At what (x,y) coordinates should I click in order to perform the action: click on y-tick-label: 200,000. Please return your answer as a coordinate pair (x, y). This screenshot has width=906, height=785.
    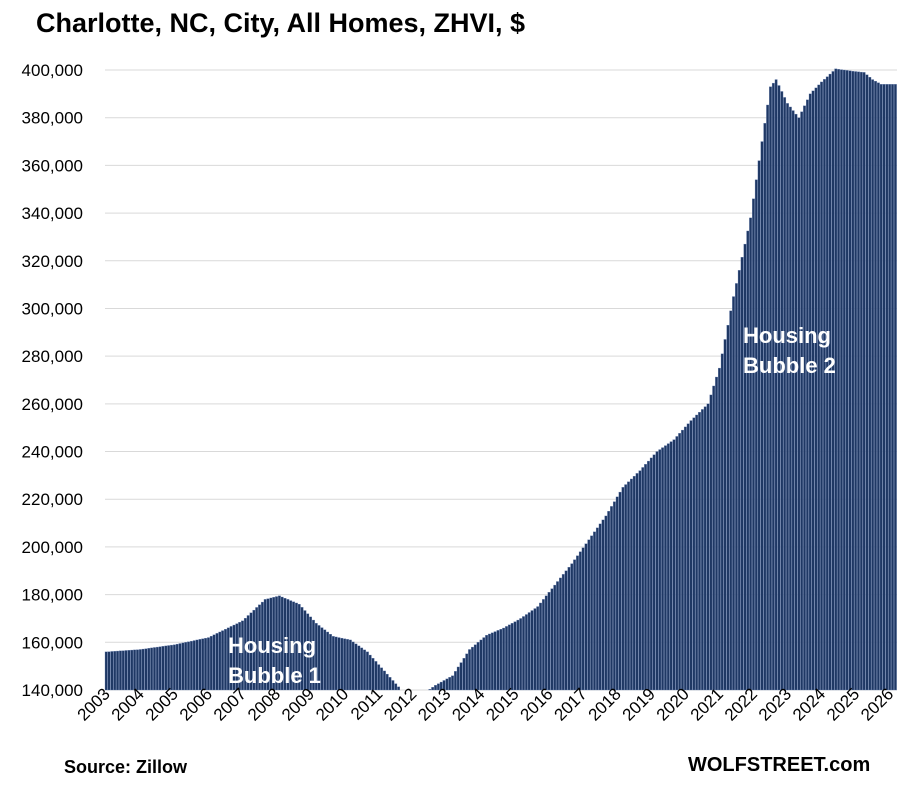
    Looking at the image, I should click on (52, 547).